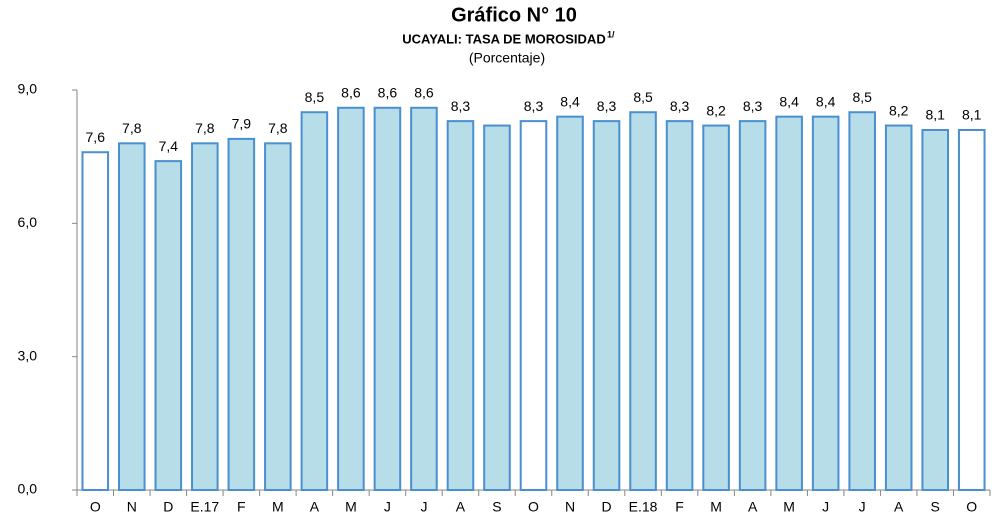 The image size is (992, 515). I want to click on value-label: 7,4, so click(169, 146).